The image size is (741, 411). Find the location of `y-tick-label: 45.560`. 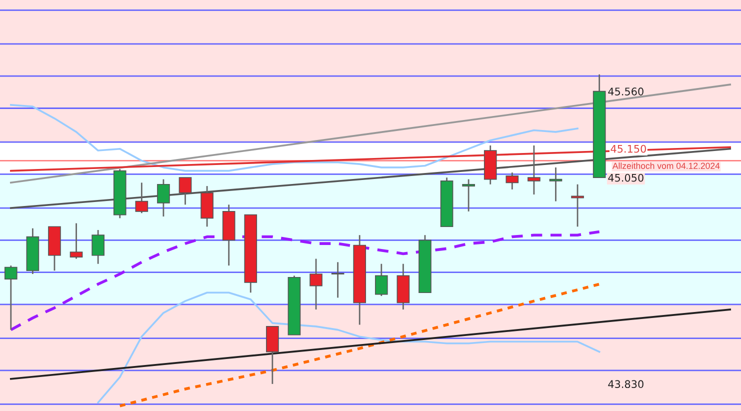

y-tick-label: 45.560 is located at coordinates (626, 92).